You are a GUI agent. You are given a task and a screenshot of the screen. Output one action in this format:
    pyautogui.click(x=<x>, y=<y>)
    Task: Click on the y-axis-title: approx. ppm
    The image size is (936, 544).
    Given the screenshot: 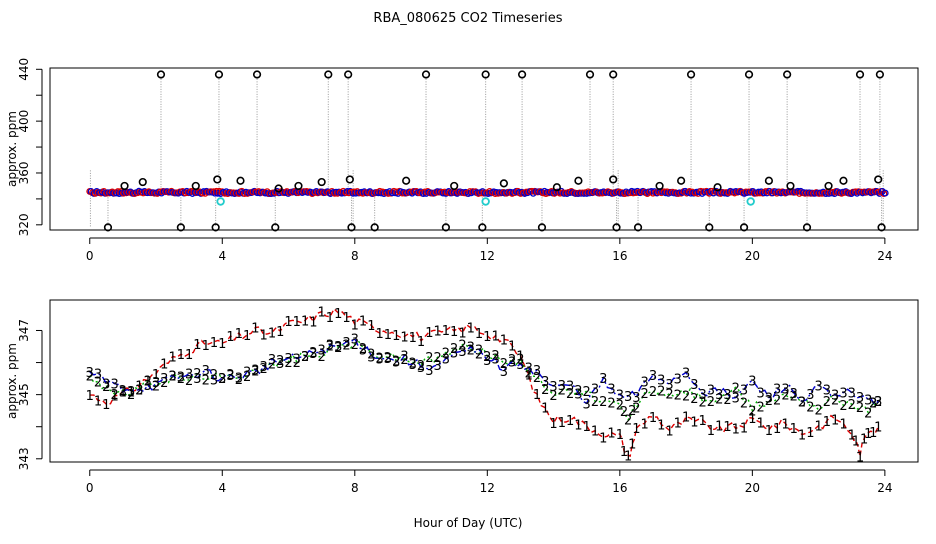 What is the action you would take?
    pyautogui.click(x=12, y=149)
    